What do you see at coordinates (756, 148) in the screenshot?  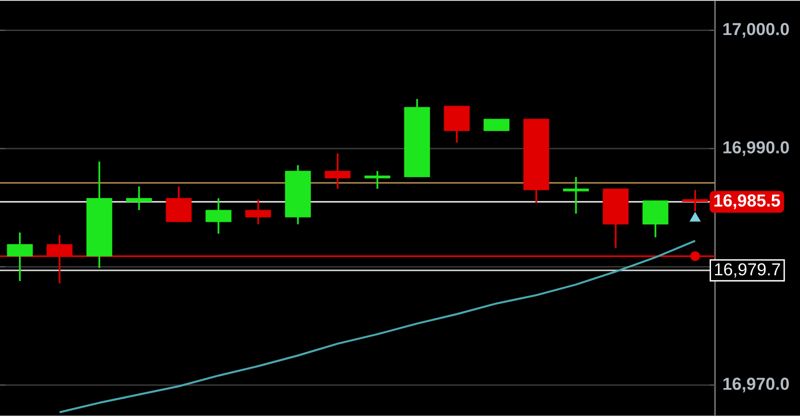 I see `y-tick-label: 16,990.0` at bounding box center [756, 148].